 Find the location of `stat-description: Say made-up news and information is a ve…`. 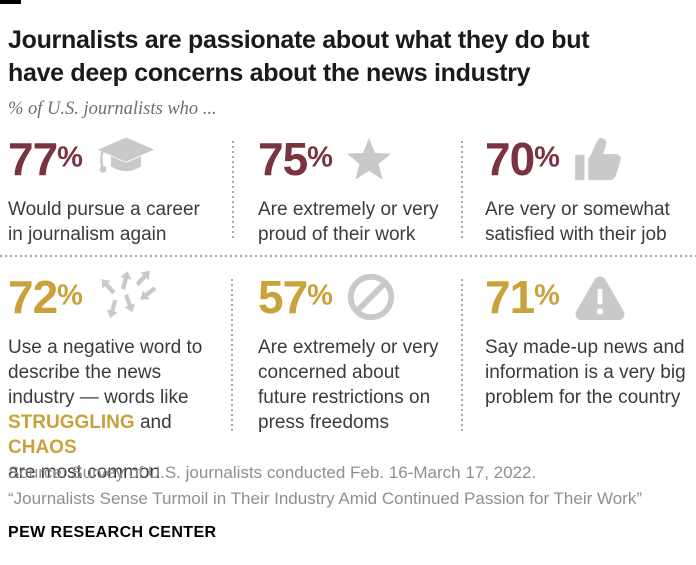

stat-description: Say made-up news and information is a ve… is located at coordinates (585, 373).